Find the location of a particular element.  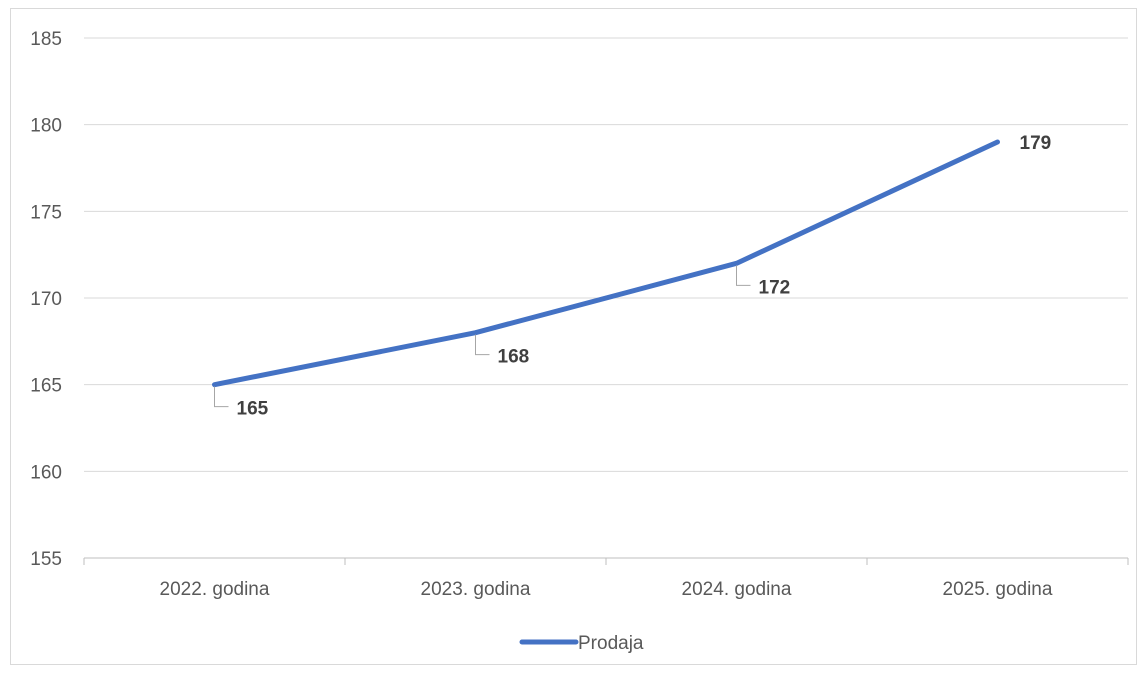

legend: Prodaja is located at coordinates (581, 643).